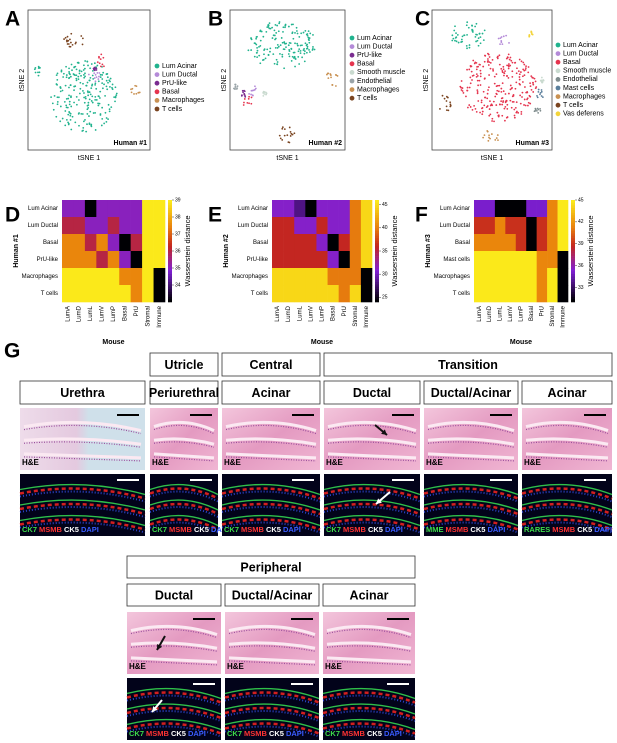 Image resolution: width=617 pixels, height=743 pixels. What do you see at coordinates (369, 643) in the screenshot?
I see `he-image` at bounding box center [369, 643].